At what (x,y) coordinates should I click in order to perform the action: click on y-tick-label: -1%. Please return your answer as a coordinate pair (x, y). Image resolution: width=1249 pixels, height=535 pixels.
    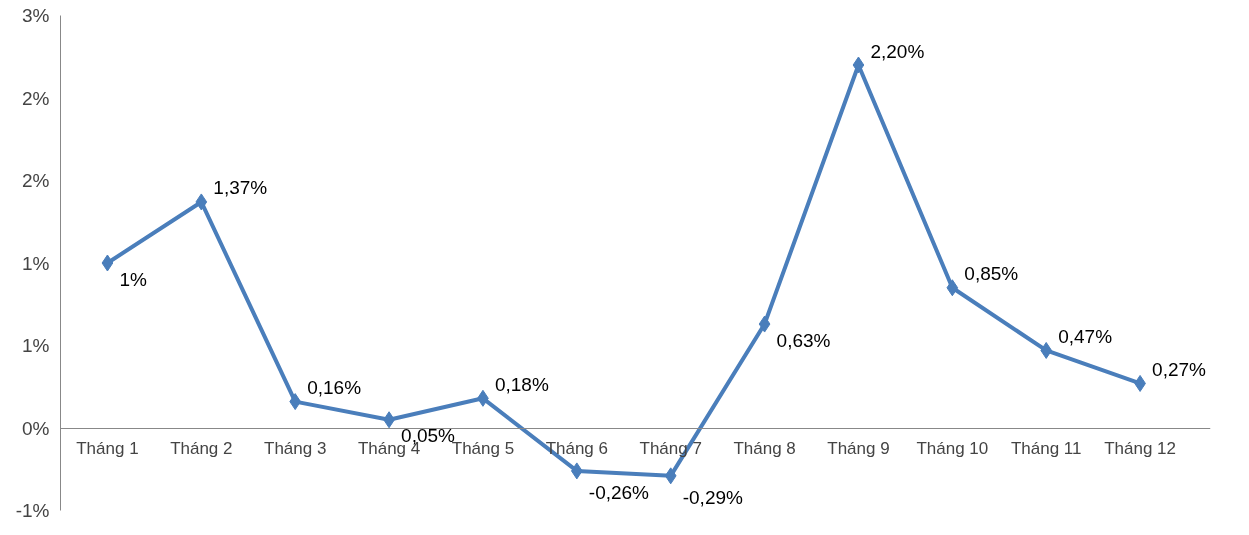
    Looking at the image, I should click on (32, 510).